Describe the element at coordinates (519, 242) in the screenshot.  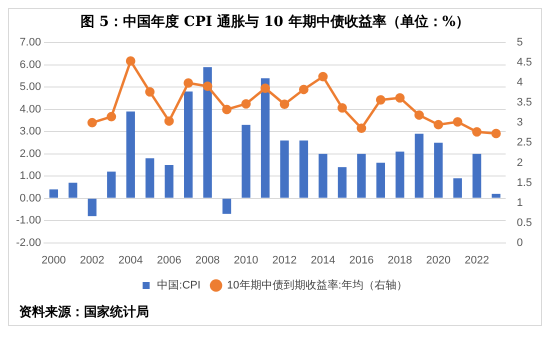
I see `y2-tick-label: 0` at that location.